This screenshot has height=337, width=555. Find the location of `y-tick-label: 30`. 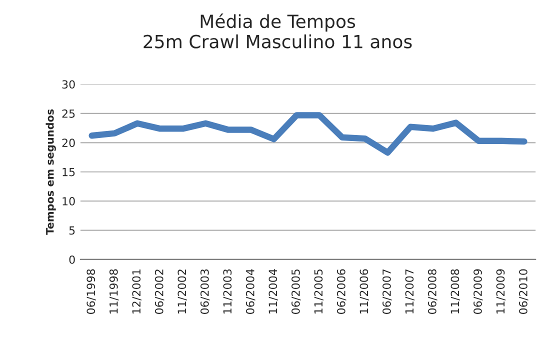

y-tick-label: 30 is located at coordinates (68, 84).